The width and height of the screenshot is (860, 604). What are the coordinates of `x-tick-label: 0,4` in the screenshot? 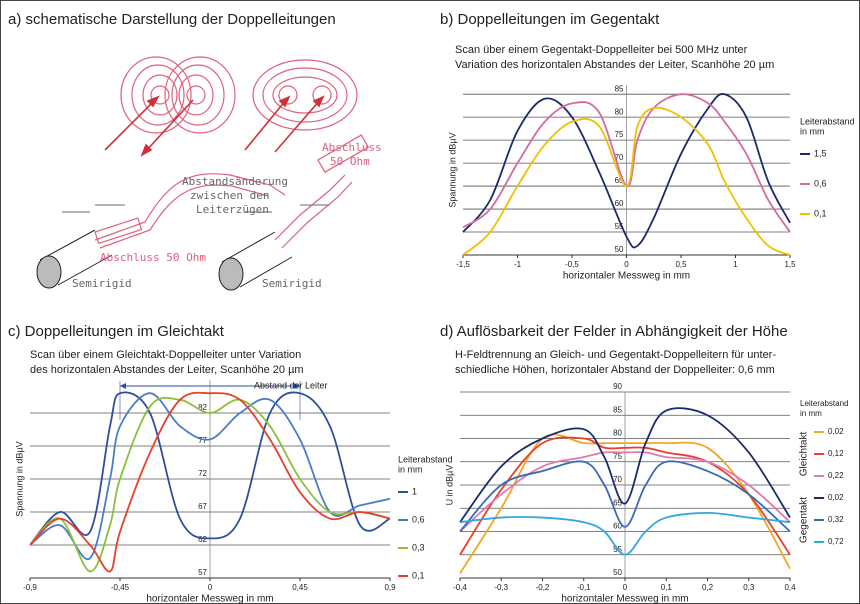 It's located at (790, 587).